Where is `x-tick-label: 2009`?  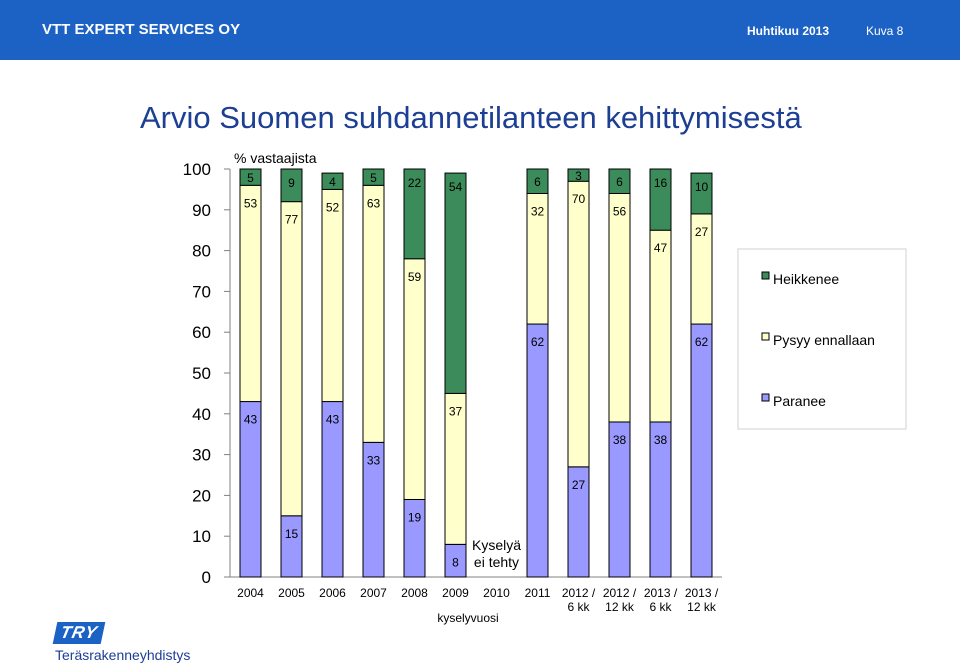
x-tick-label: 2009 is located at coordinates (455, 593).